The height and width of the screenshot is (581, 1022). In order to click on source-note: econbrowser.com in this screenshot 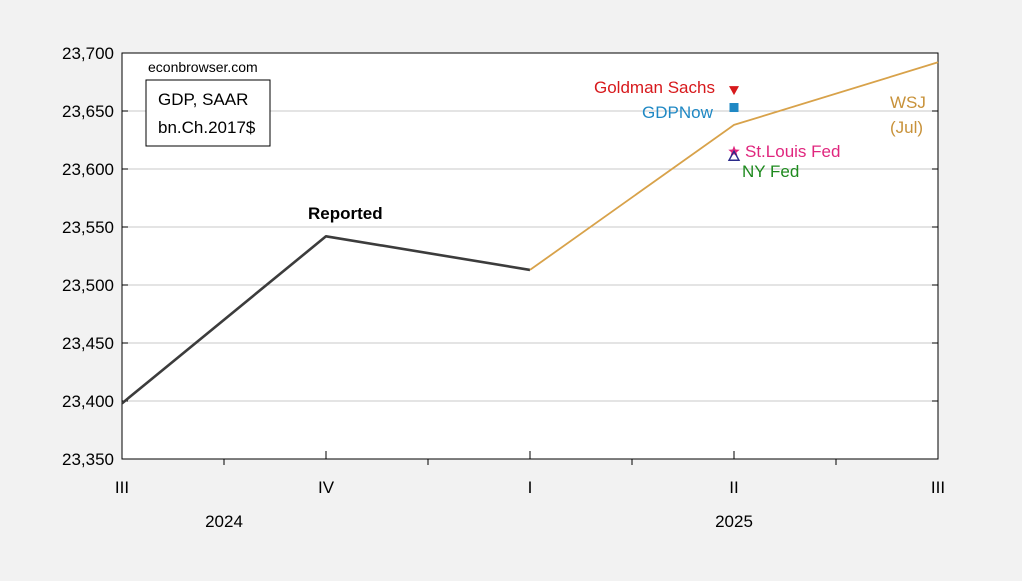, I will do `click(203, 67)`.